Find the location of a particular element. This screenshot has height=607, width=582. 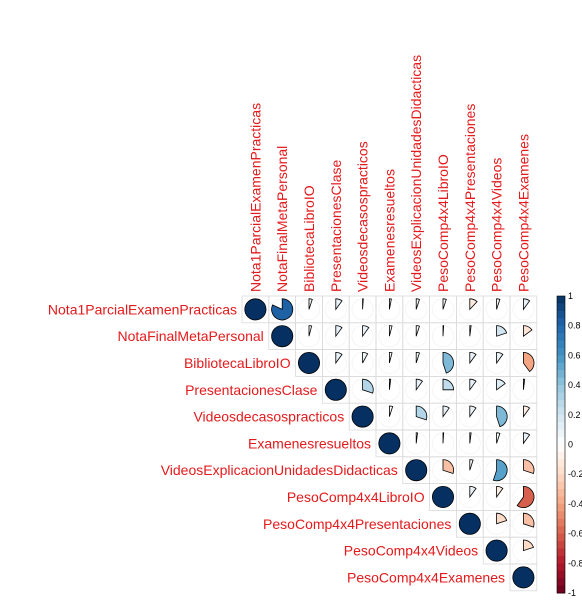

row-label: Videosdecasospracticos is located at coordinates (268, 417).